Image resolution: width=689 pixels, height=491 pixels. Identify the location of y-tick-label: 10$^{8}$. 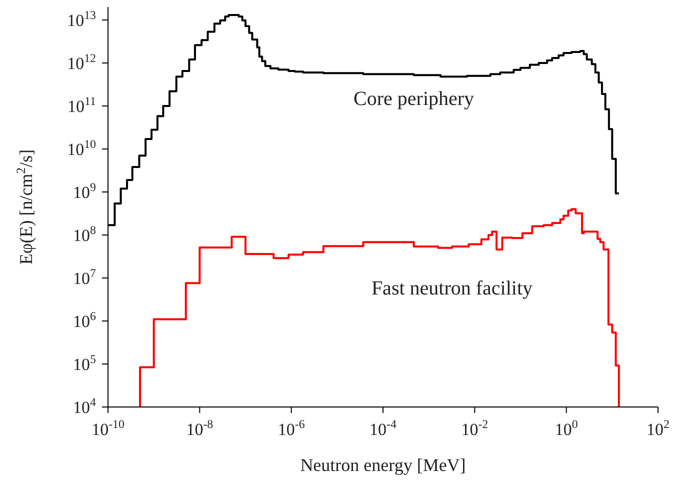
(84, 233).